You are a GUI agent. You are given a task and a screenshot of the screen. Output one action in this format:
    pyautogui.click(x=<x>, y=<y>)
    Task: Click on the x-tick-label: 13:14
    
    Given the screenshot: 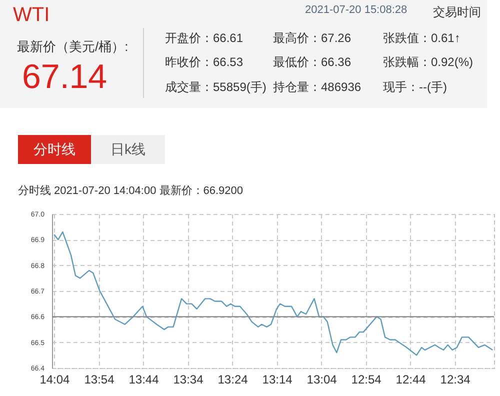 What is the action you would take?
    pyautogui.click(x=277, y=379)
    